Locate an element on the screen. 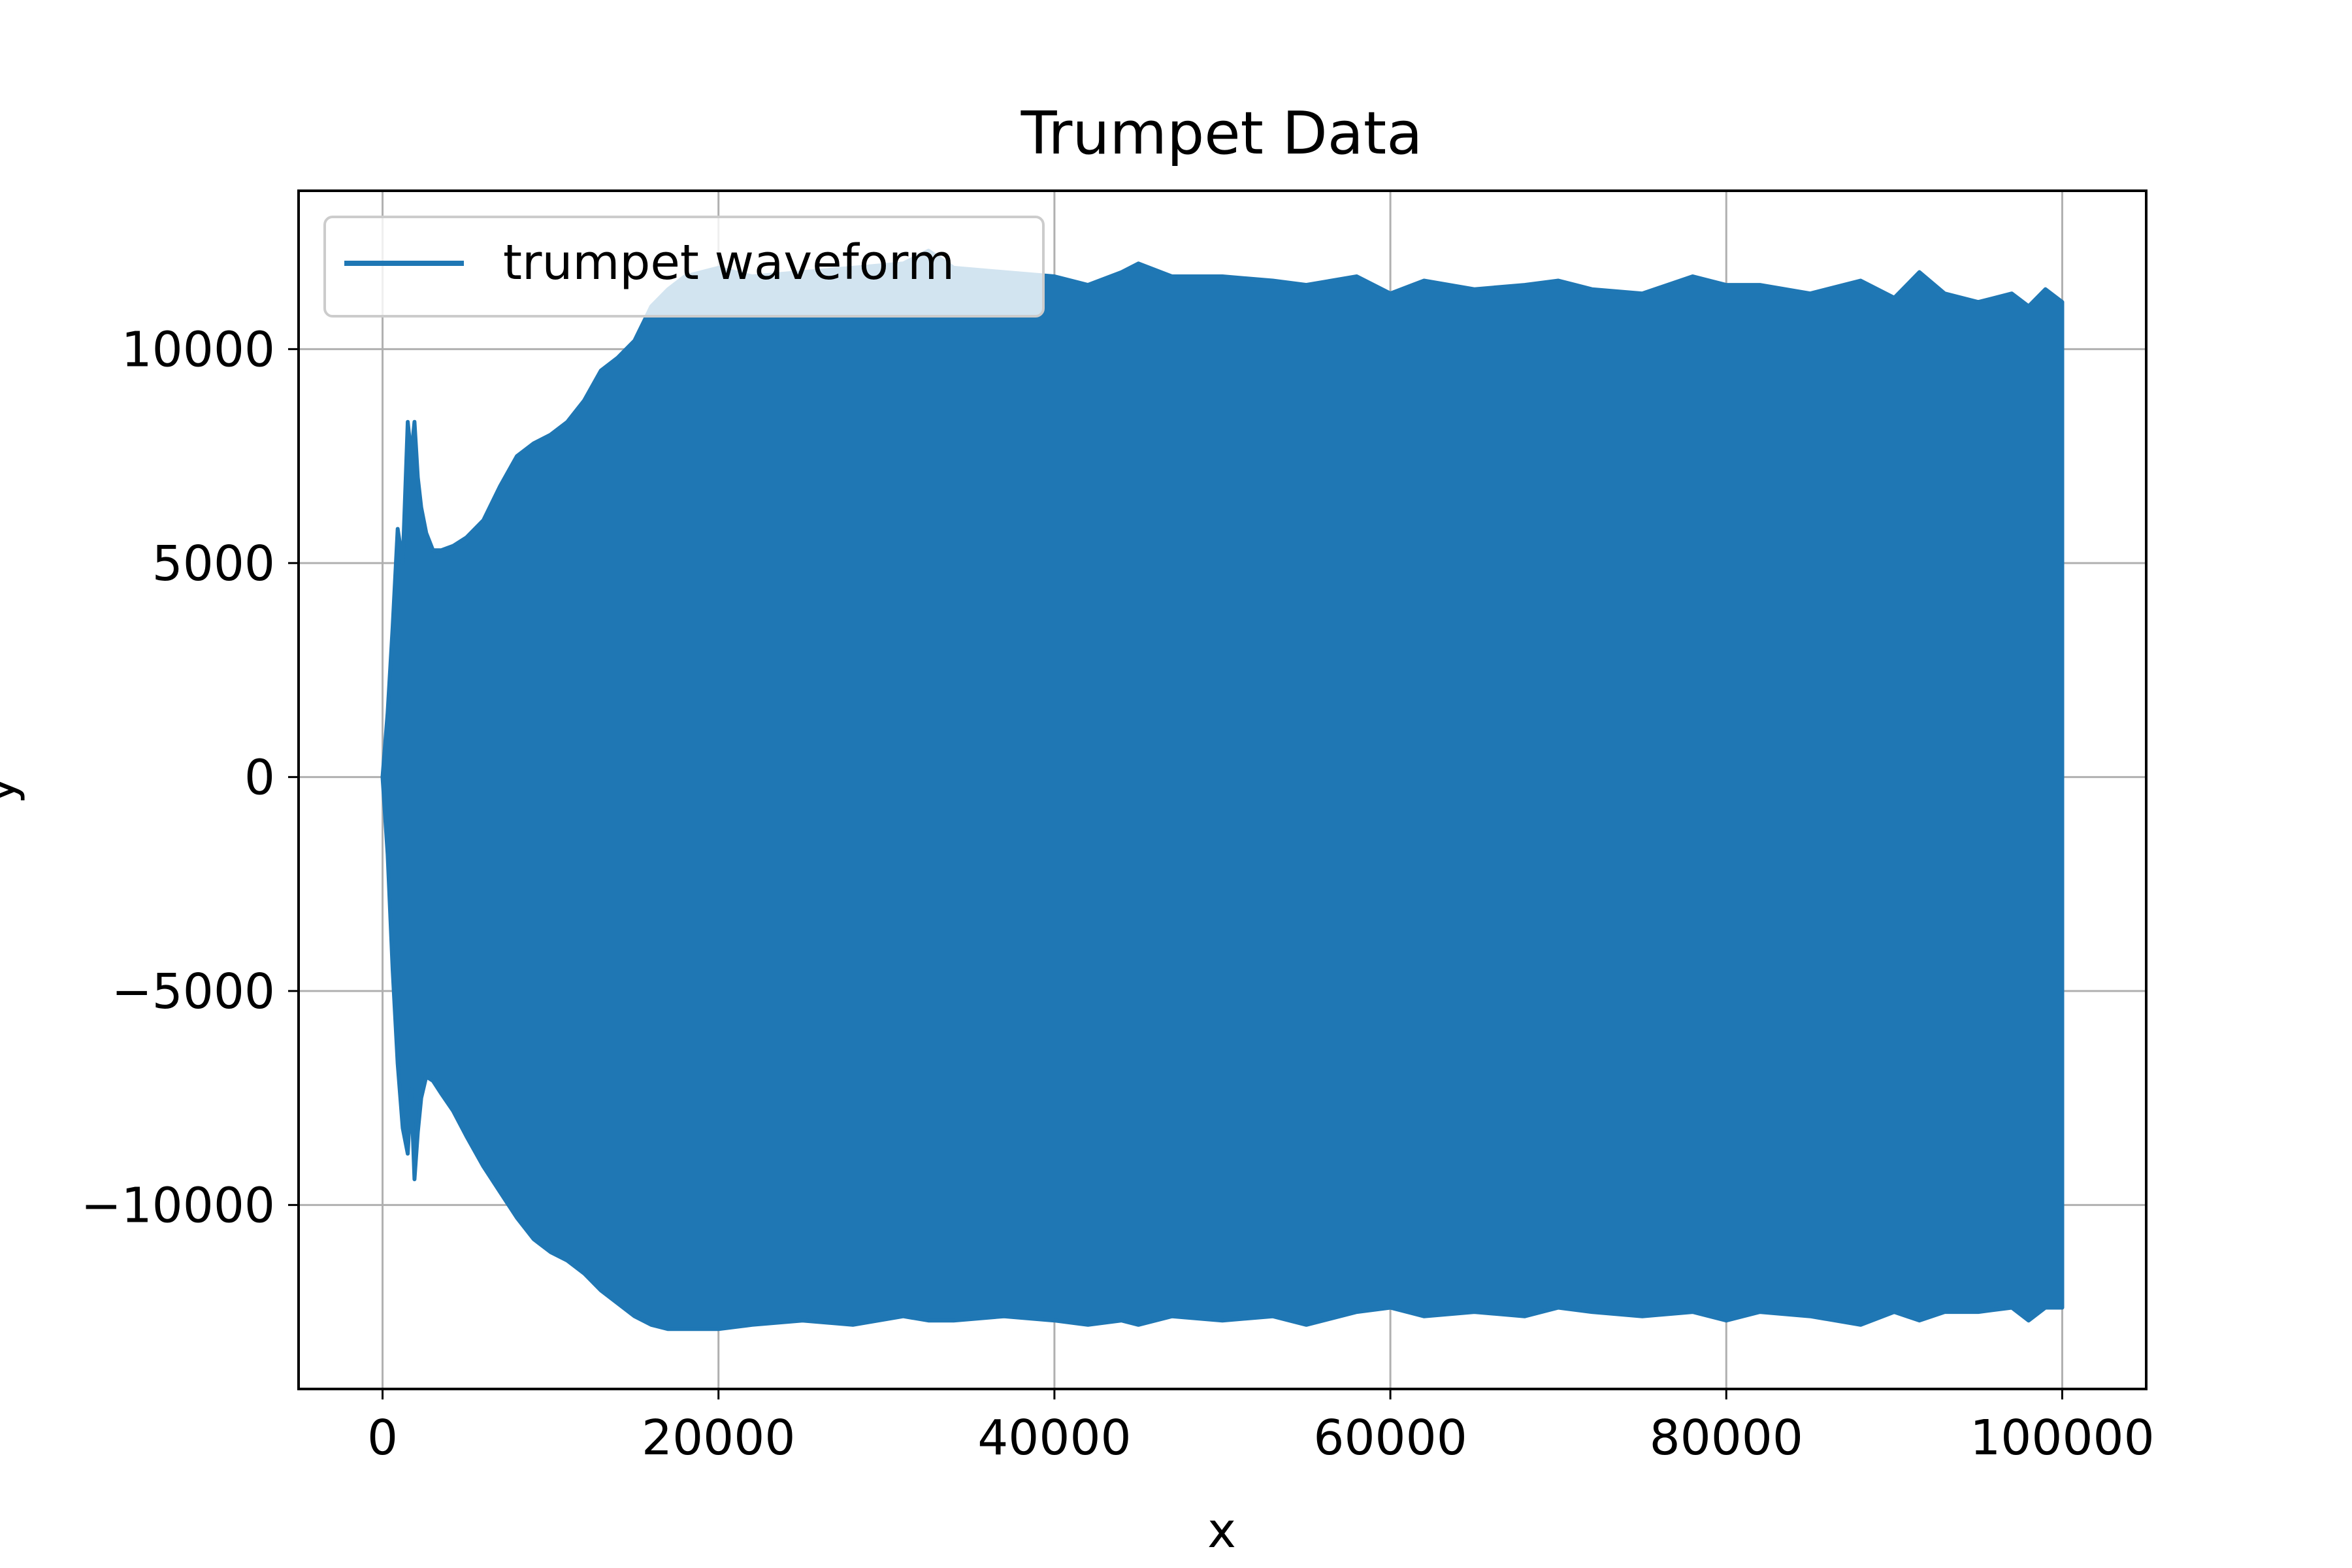 Image resolution: width=2352 pixels, height=1568 pixels. legend-label: trumpet waveform is located at coordinates (729, 263).